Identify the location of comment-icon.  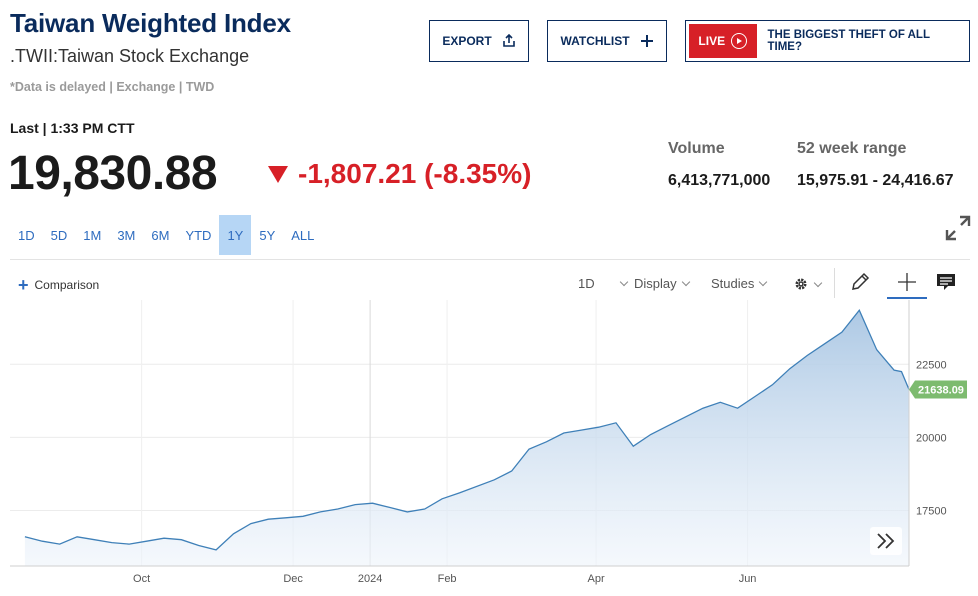
(946, 282).